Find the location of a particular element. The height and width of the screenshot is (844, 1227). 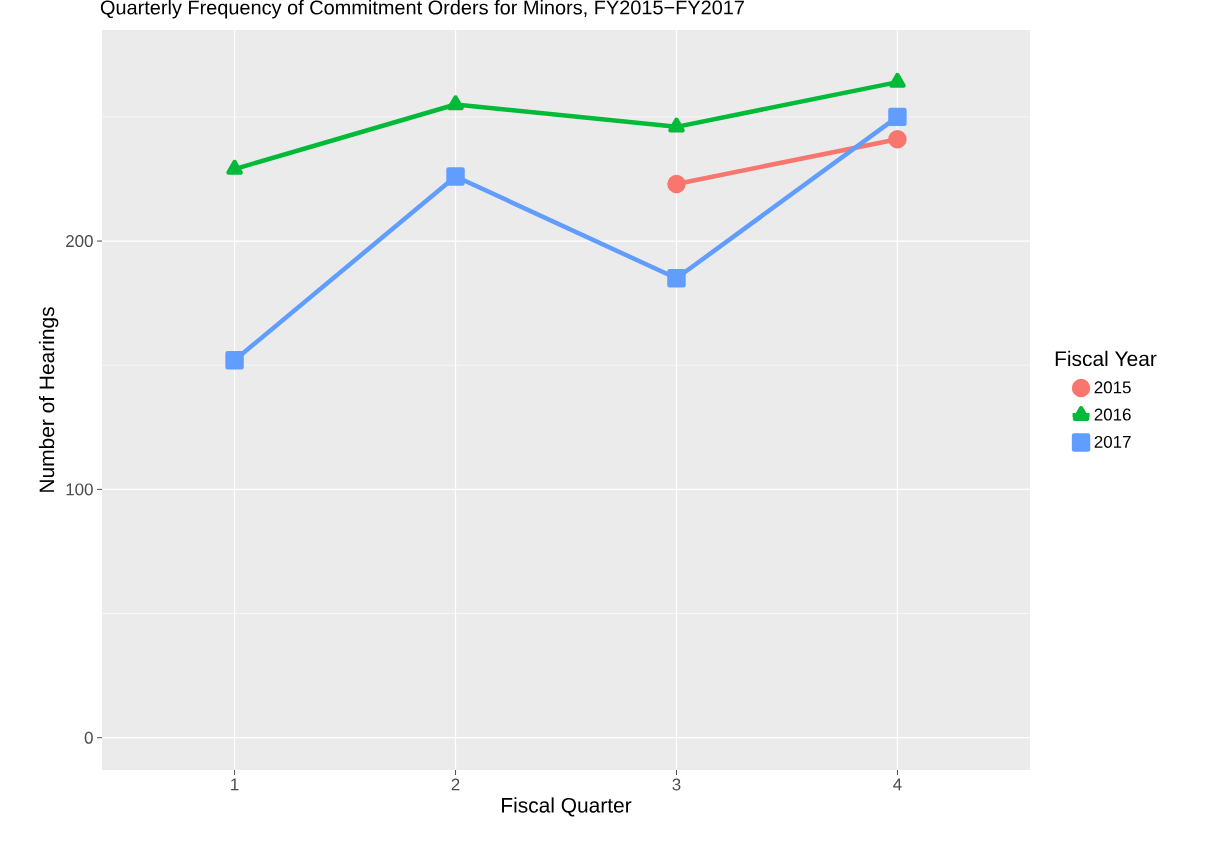

x-tick-label: 3 is located at coordinates (676, 784).